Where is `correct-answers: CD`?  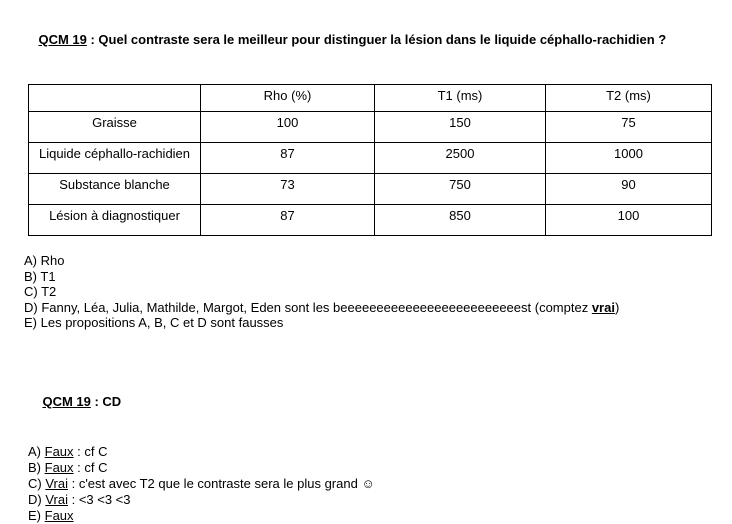
correct-answers: CD is located at coordinates (112, 401).